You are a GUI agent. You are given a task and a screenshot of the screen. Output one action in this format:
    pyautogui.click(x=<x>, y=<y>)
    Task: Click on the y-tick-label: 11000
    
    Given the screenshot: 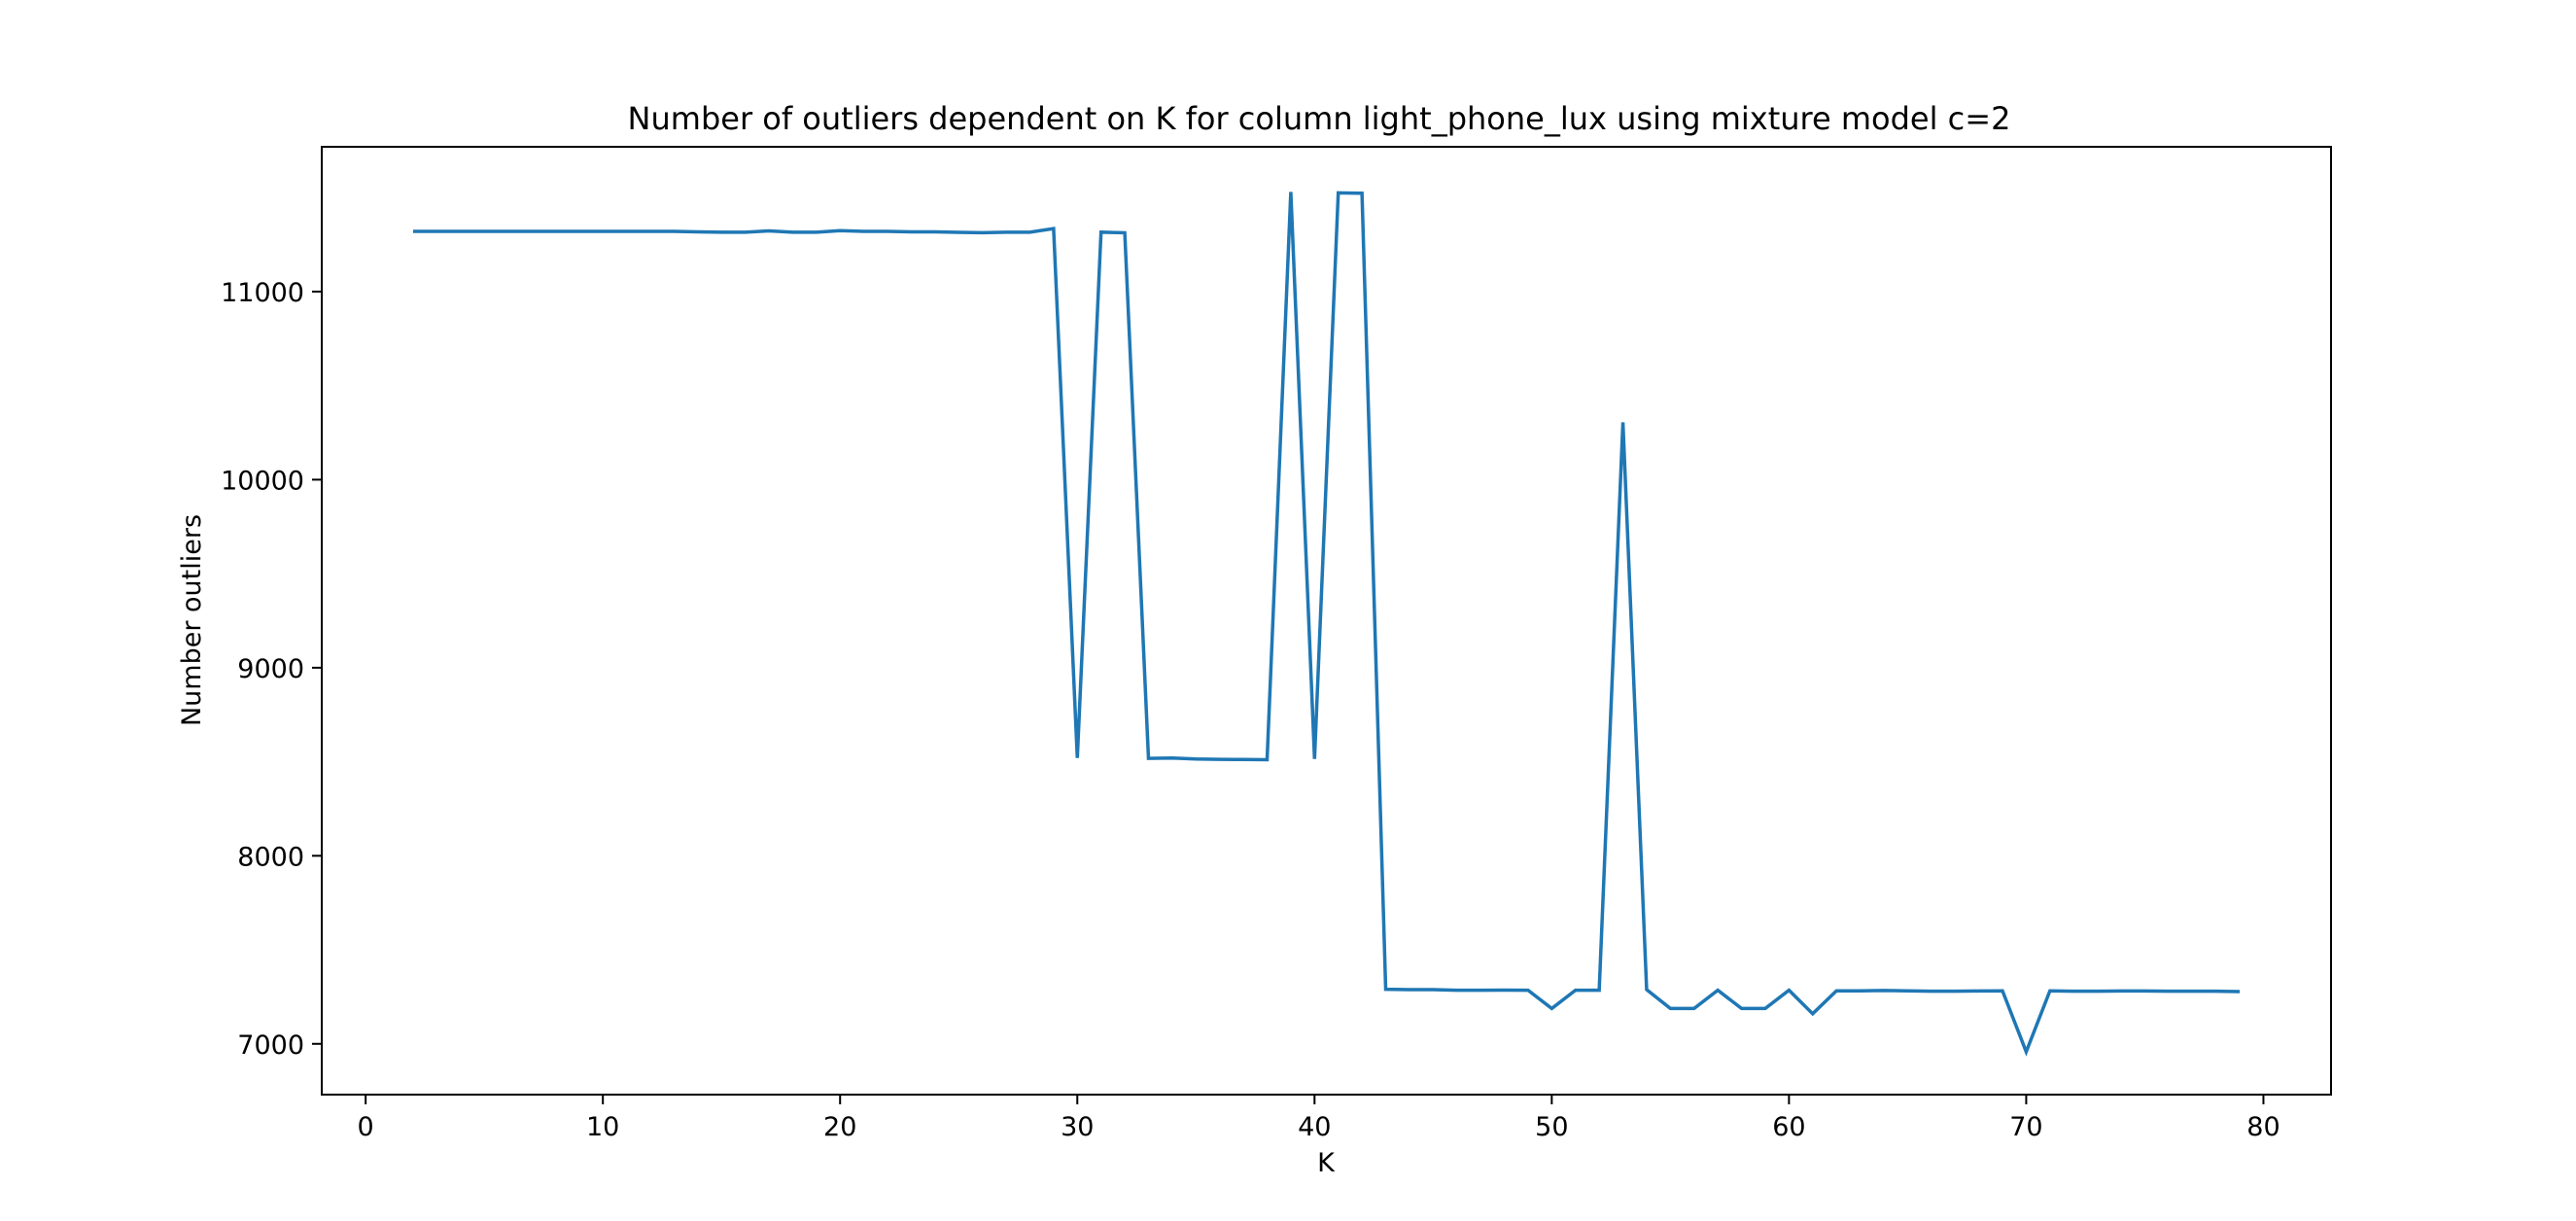 What is the action you would take?
    pyautogui.click(x=262, y=293)
    